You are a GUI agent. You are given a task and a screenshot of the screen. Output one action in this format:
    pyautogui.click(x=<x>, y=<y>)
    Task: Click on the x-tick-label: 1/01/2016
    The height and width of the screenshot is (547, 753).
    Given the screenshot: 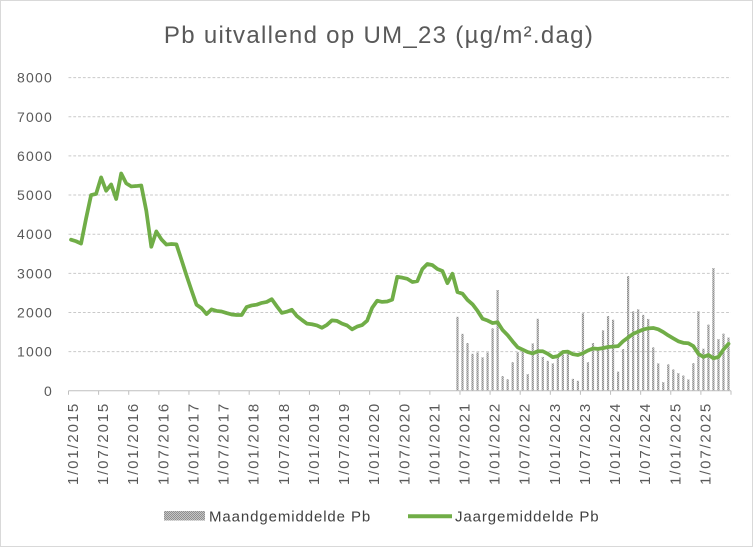 What is the action you would take?
    pyautogui.click(x=133, y=443)
    